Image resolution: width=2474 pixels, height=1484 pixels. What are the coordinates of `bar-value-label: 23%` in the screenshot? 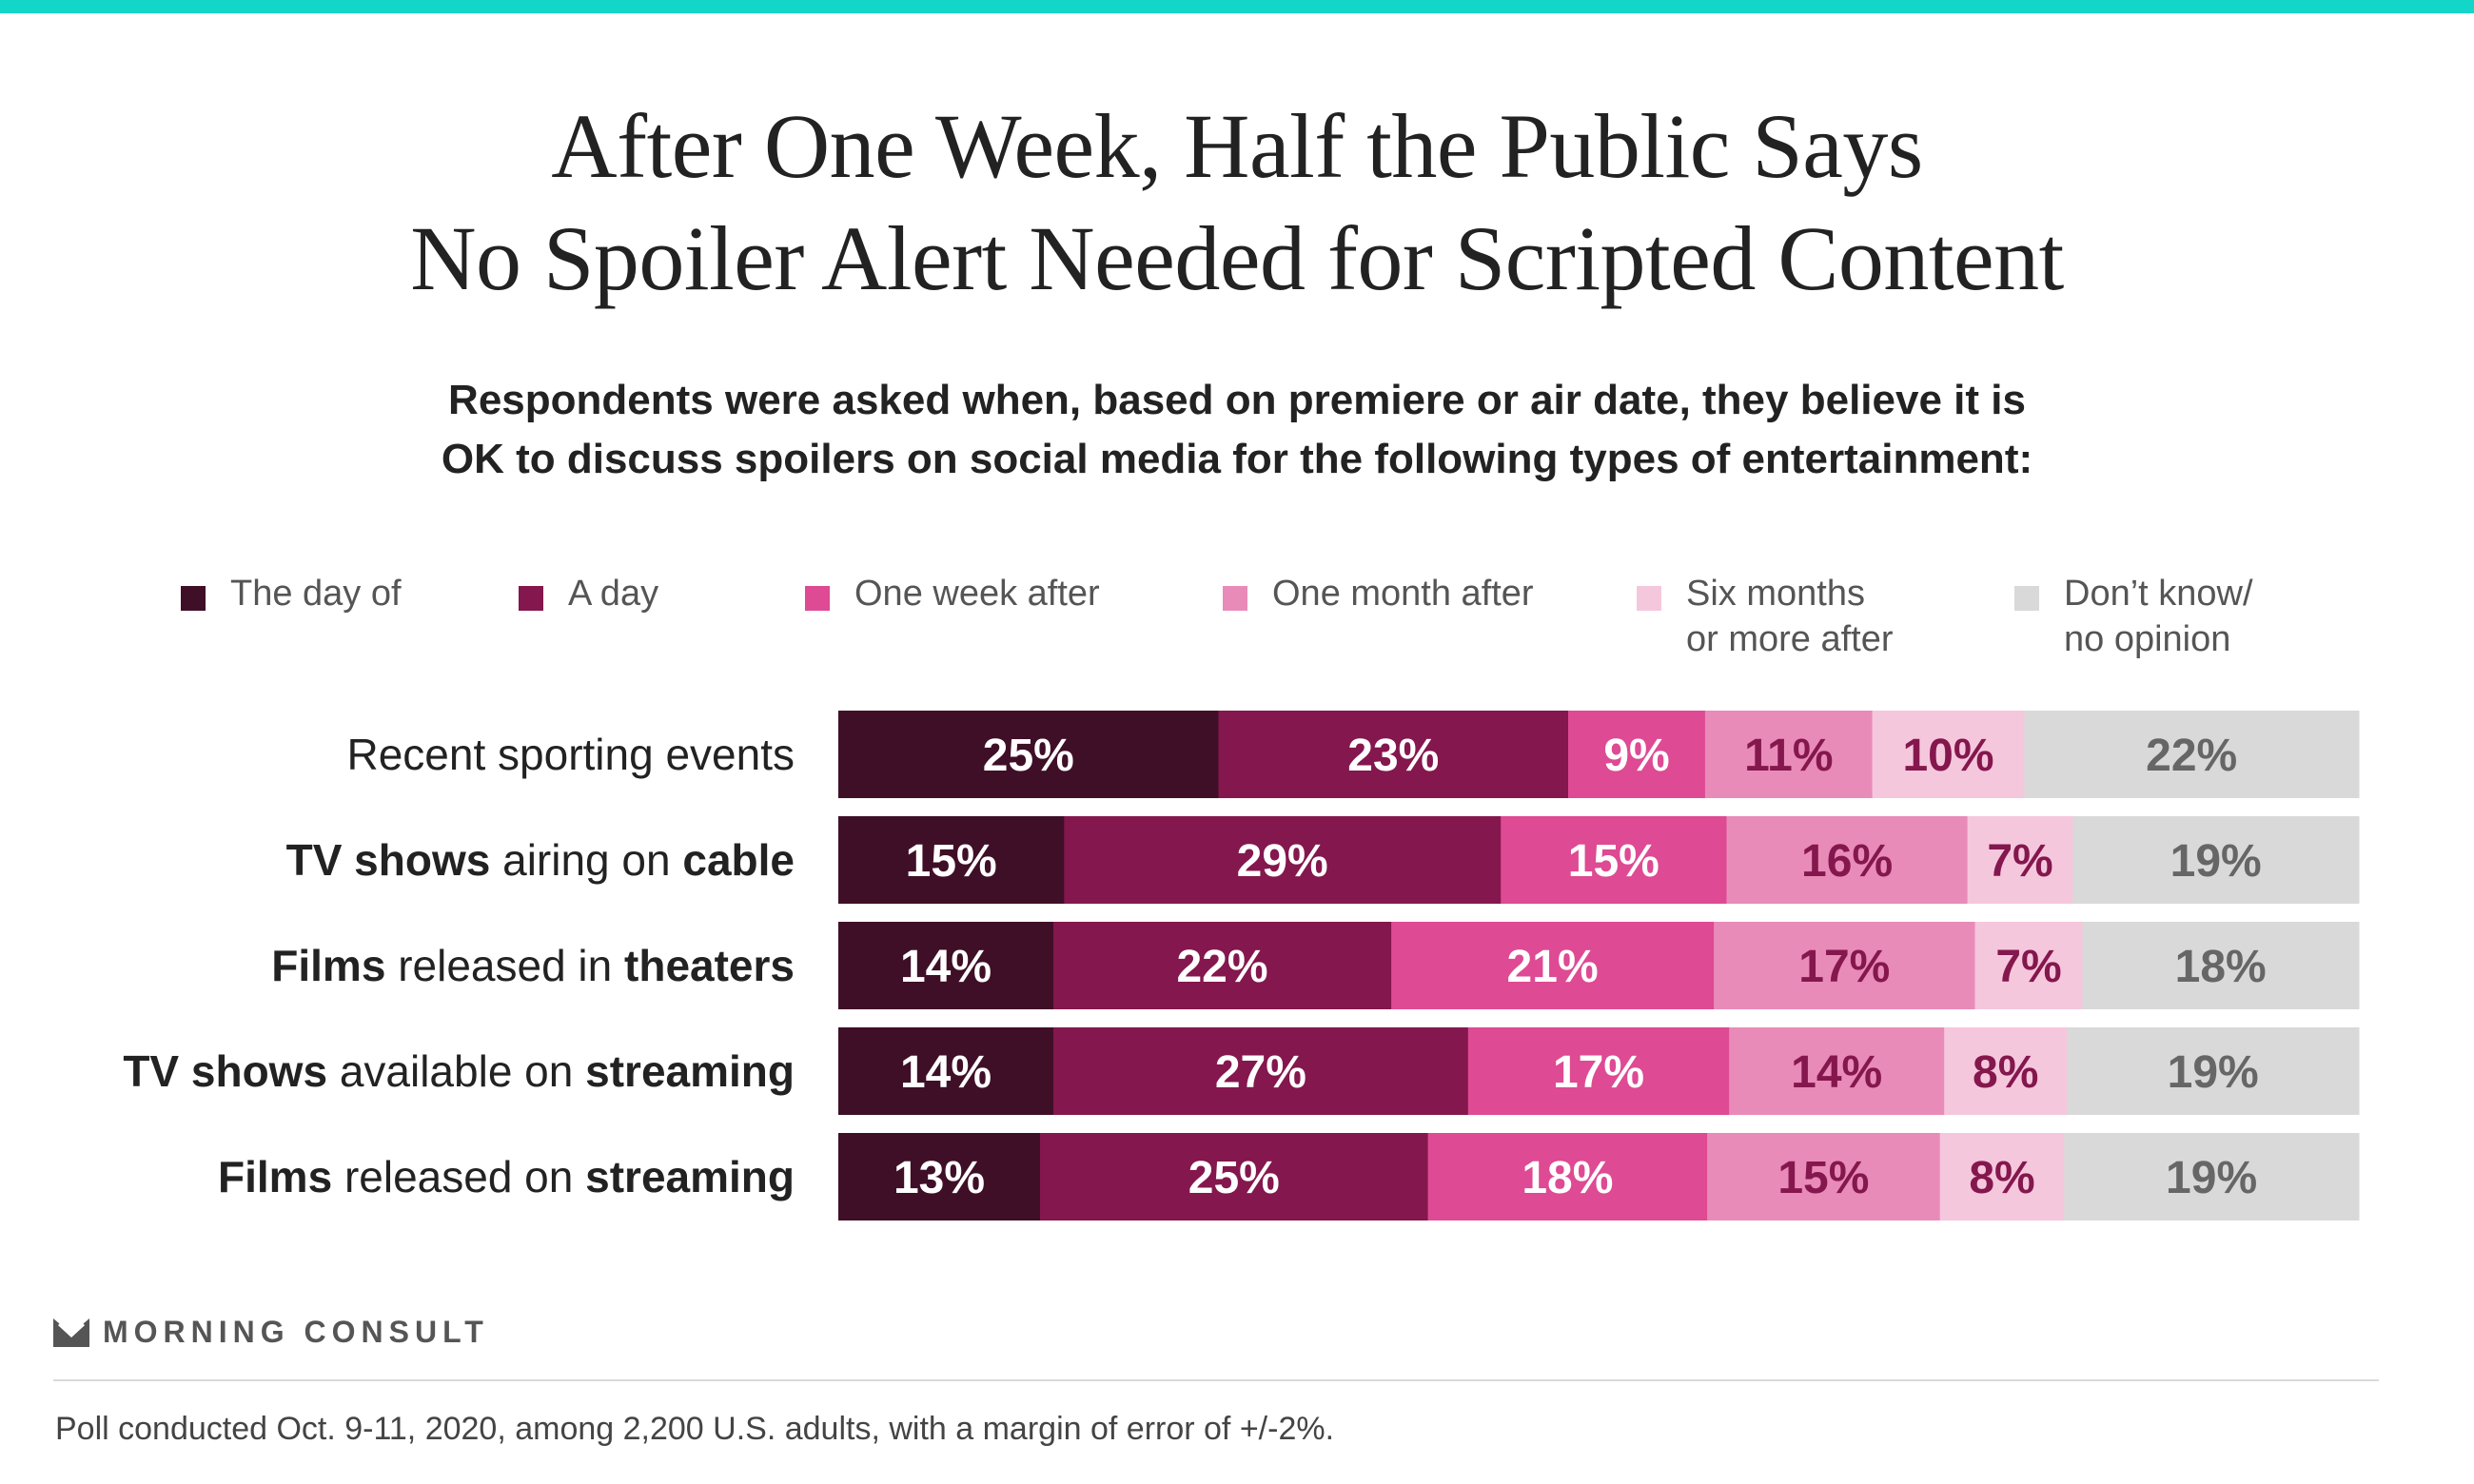 It's located at (1393, 756).